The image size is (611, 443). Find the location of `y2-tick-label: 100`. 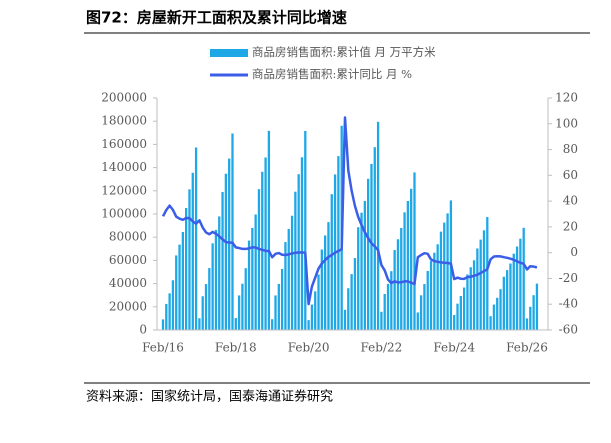

y2-tick-label: 100 is located at coordinates (566, 123).